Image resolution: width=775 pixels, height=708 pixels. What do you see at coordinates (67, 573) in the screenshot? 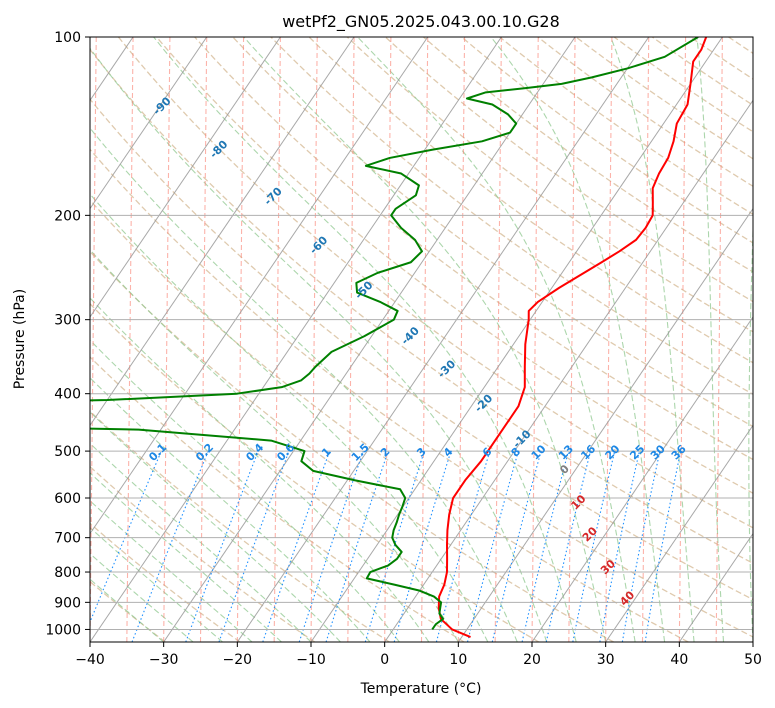
I see `y-tick-label: 800` at bounding box center [67, 573].